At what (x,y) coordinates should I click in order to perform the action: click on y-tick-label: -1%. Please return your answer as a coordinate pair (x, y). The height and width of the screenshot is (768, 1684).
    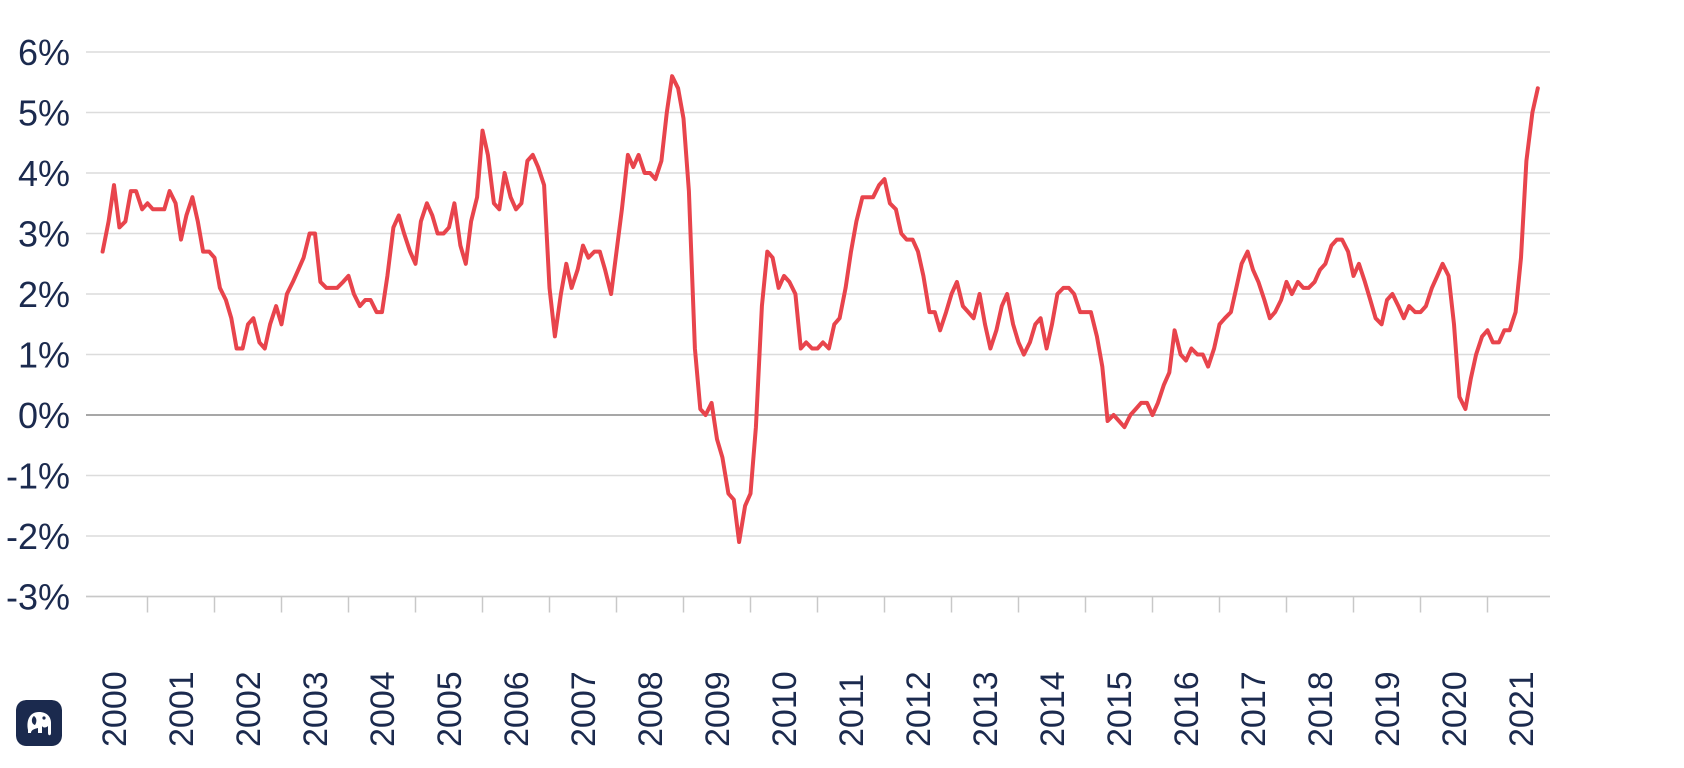
    Looking at the image, I should click on (38, 476).